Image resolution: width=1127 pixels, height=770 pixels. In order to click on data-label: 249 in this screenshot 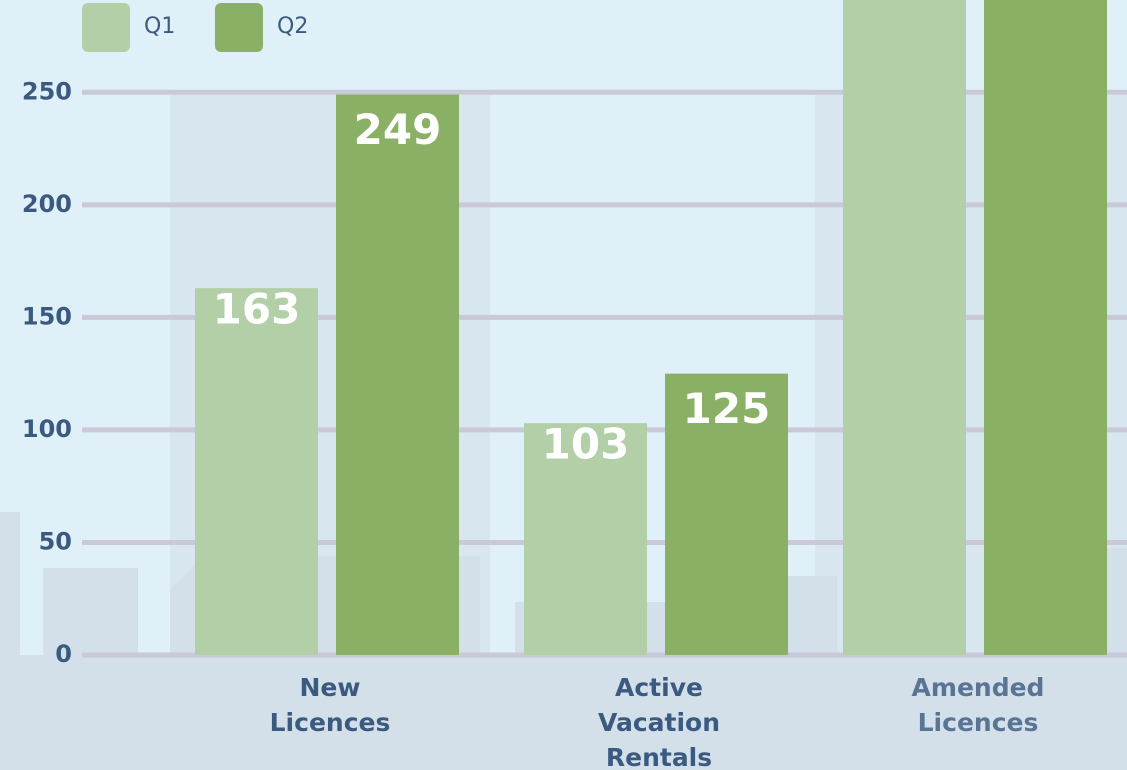, I will do `click(398, 129)`.